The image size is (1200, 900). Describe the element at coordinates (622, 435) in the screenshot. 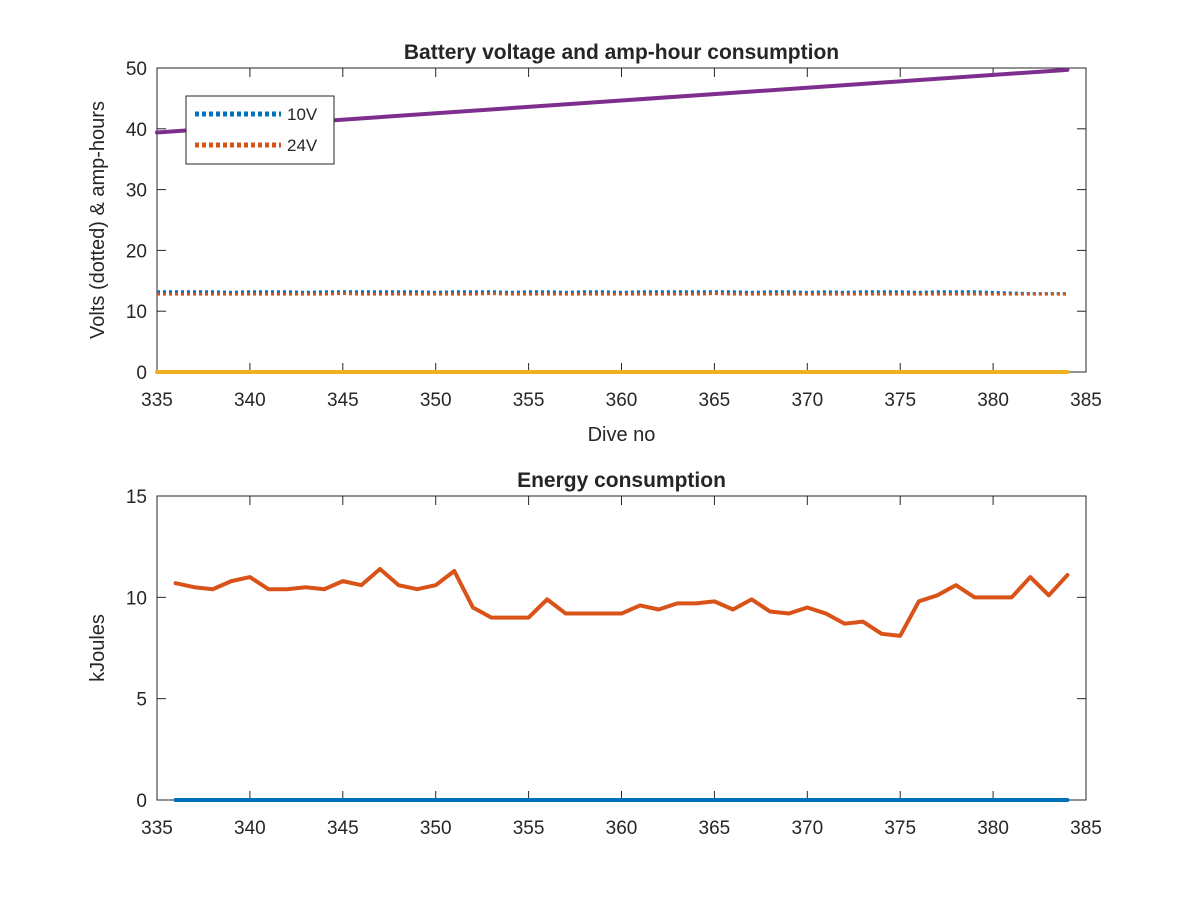

I see `voltage-x-axis-label: Dive no` at that location.